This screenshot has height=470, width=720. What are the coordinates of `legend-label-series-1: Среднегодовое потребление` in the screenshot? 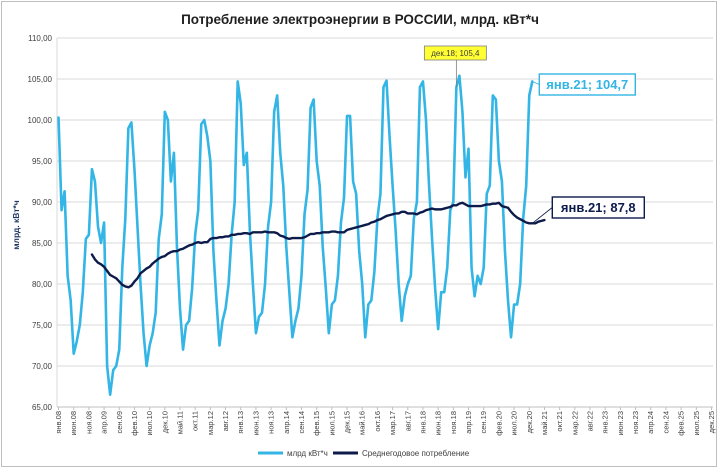 It's located at (416, 453).